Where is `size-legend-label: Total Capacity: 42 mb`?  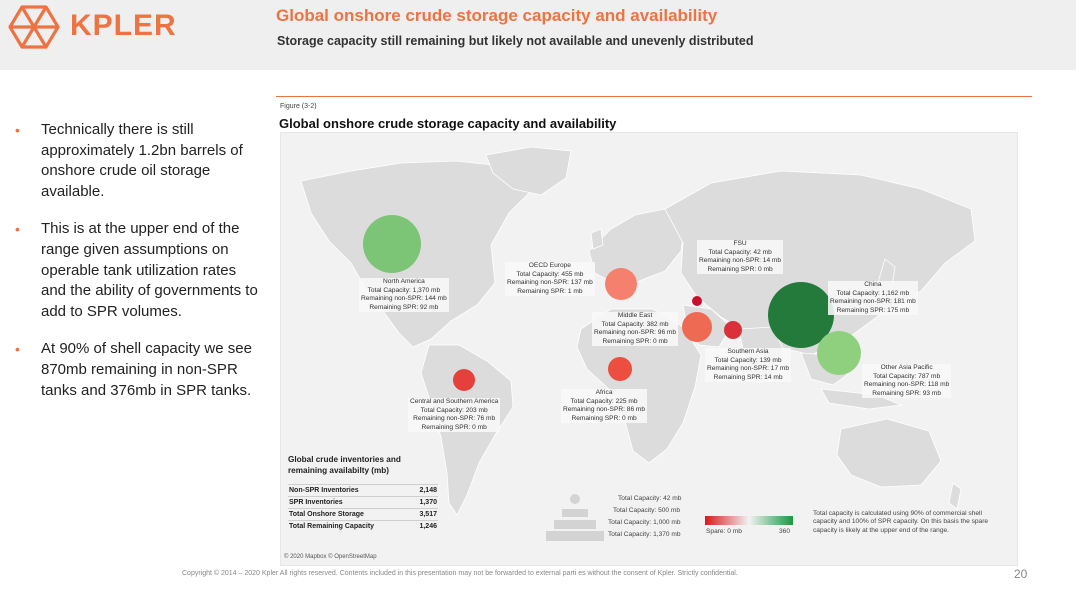
size-legend-label: Total Capacity: 42 mb is located at coordinates (650, 498).